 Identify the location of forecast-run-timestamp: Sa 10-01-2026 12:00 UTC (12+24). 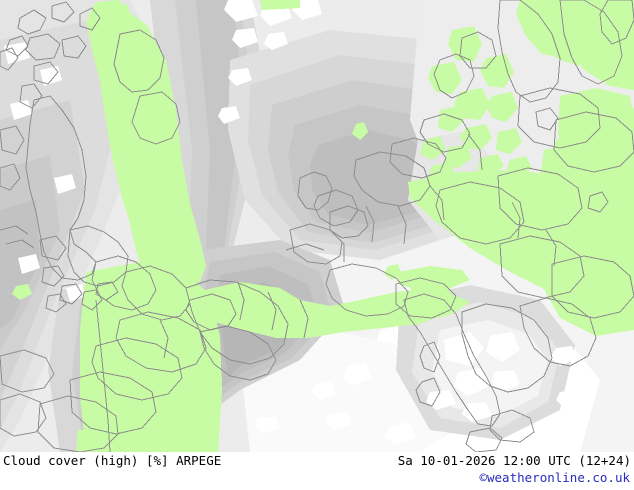
(514, 460).